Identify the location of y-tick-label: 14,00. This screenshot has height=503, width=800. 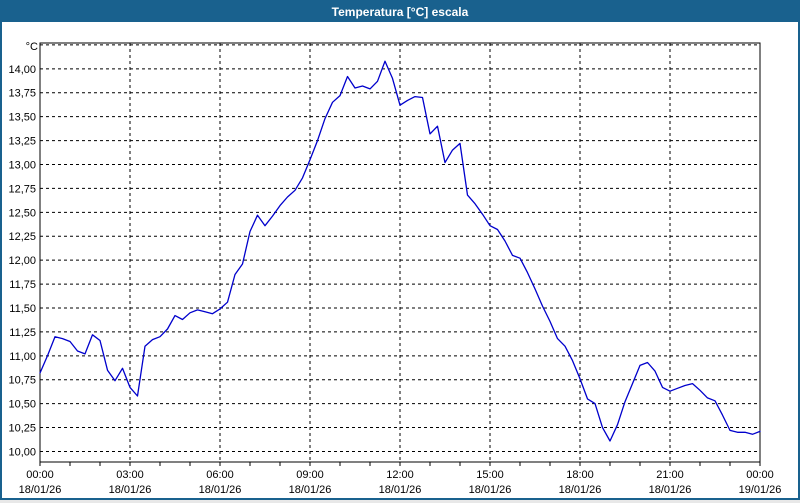
(22, 70).